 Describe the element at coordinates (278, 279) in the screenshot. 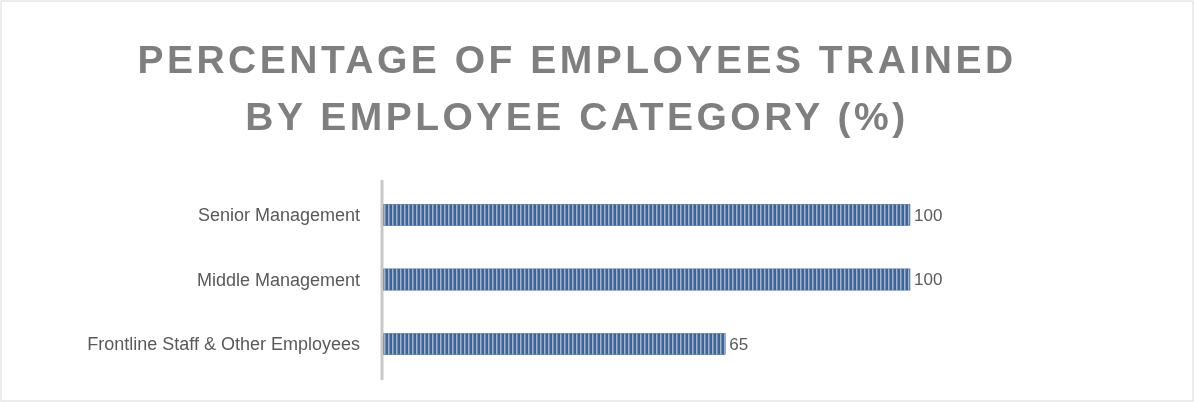

I see `y-tick-label: Middle Management` at that location.